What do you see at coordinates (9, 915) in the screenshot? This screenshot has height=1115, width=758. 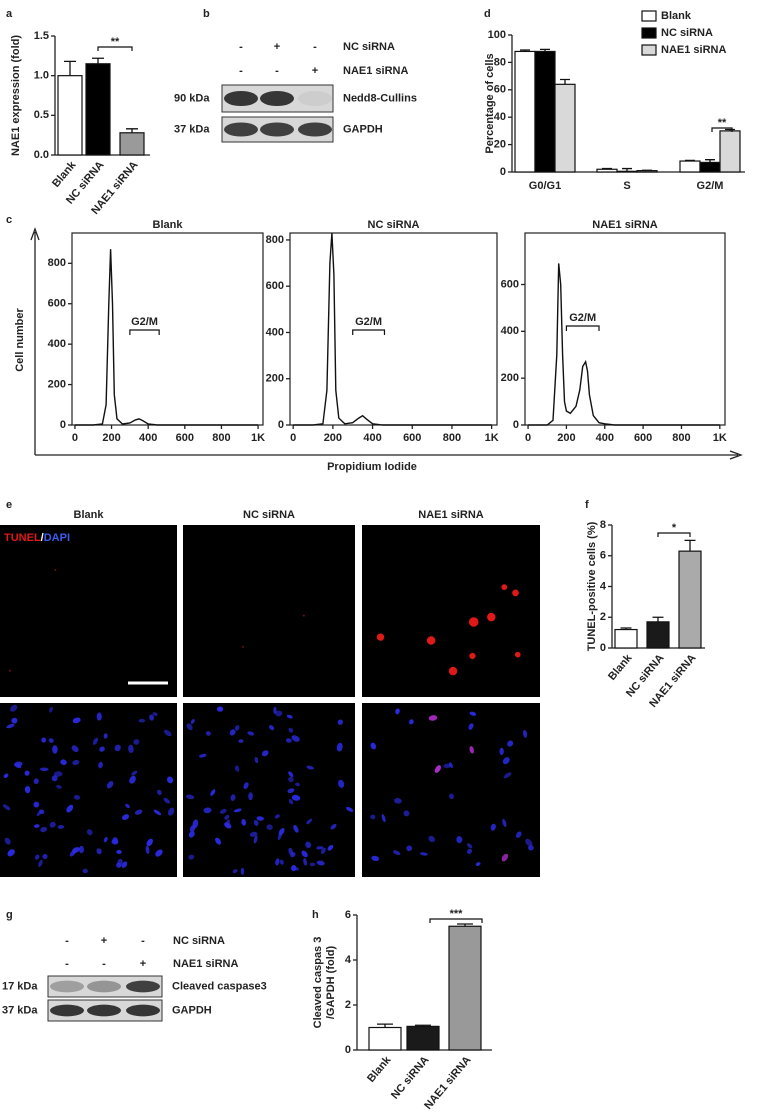 I see `panel-label: g` at bounding box center [9, 915].